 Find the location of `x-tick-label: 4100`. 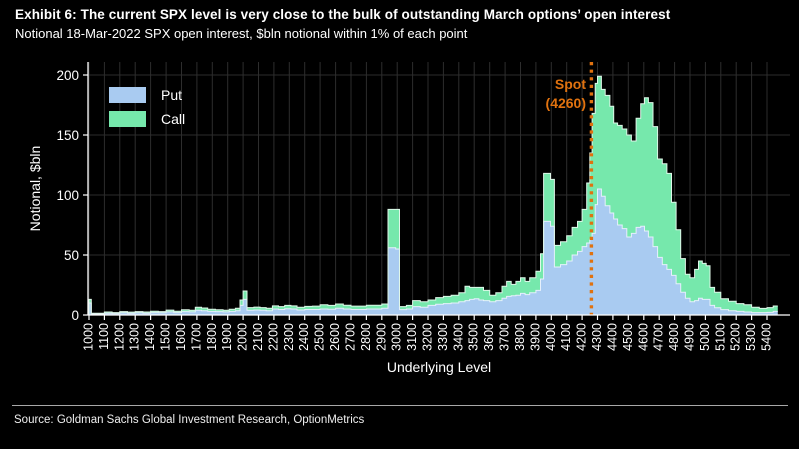

x-tick-label: 4100 is located at coordinates (566, 337).